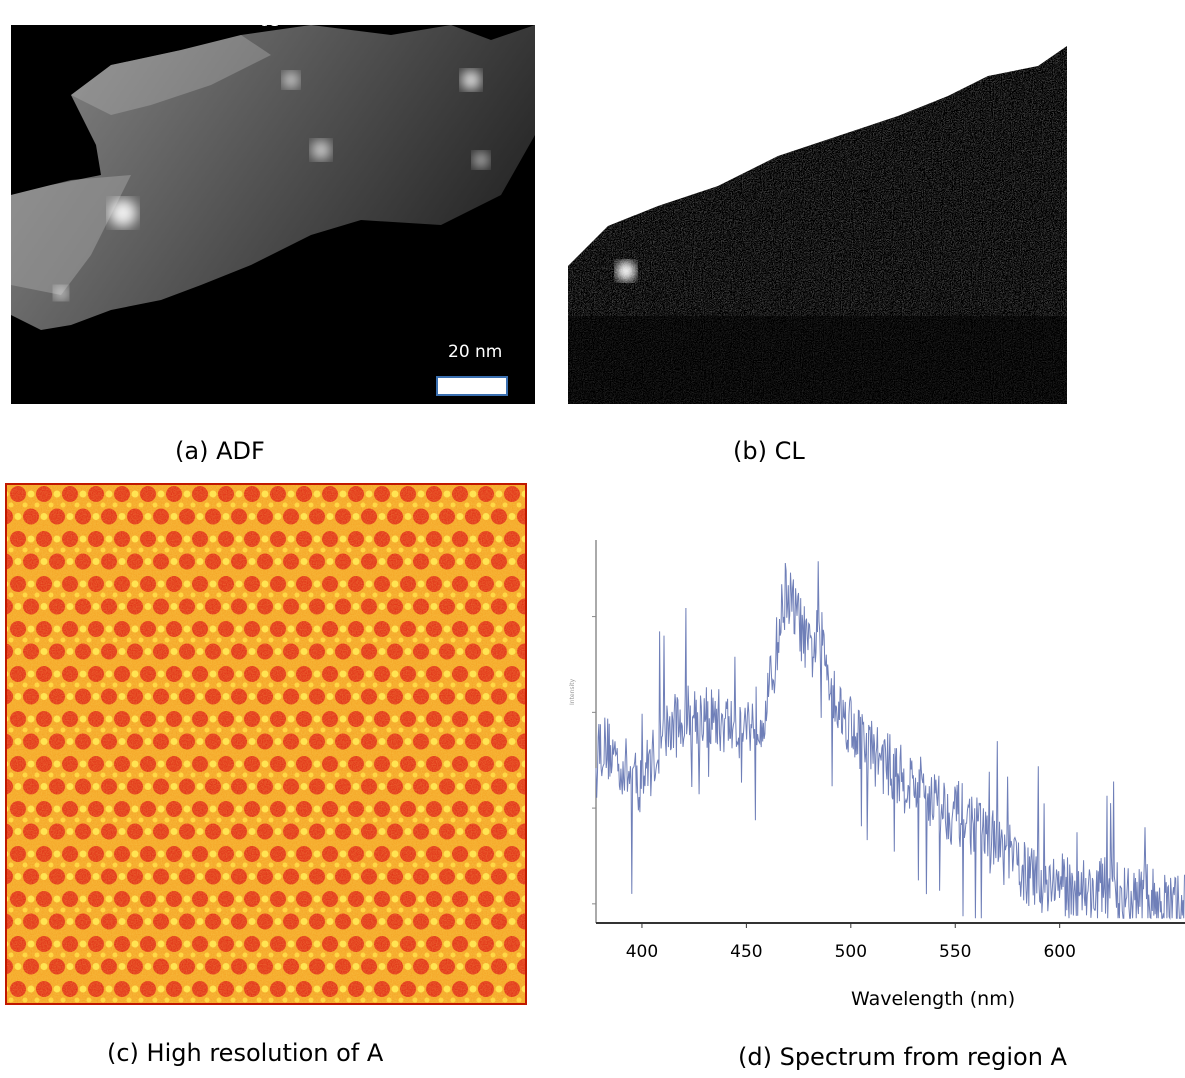  What do you see at coordinates (572, 691) in the screenshot?
I see `y-axis-label: Intensity` at bounding box center [572, 691].